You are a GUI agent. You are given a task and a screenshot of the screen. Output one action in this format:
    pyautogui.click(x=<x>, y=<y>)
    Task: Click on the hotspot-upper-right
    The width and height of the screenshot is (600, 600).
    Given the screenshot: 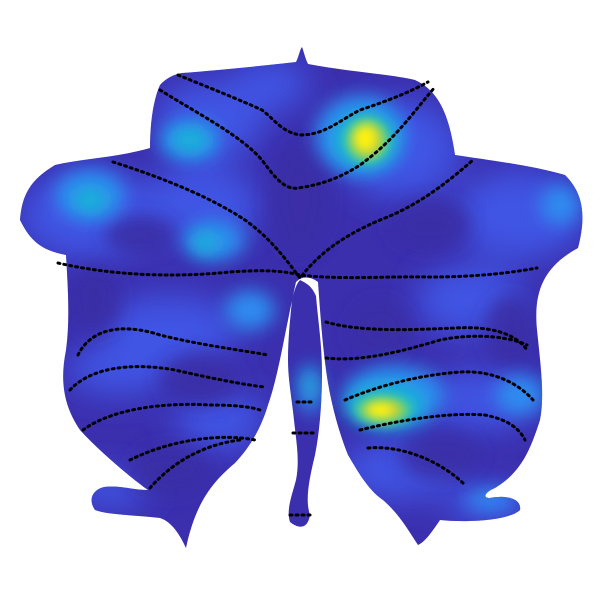 What is the action you would take?
    pyautogui.click(x=365, y=138)
    